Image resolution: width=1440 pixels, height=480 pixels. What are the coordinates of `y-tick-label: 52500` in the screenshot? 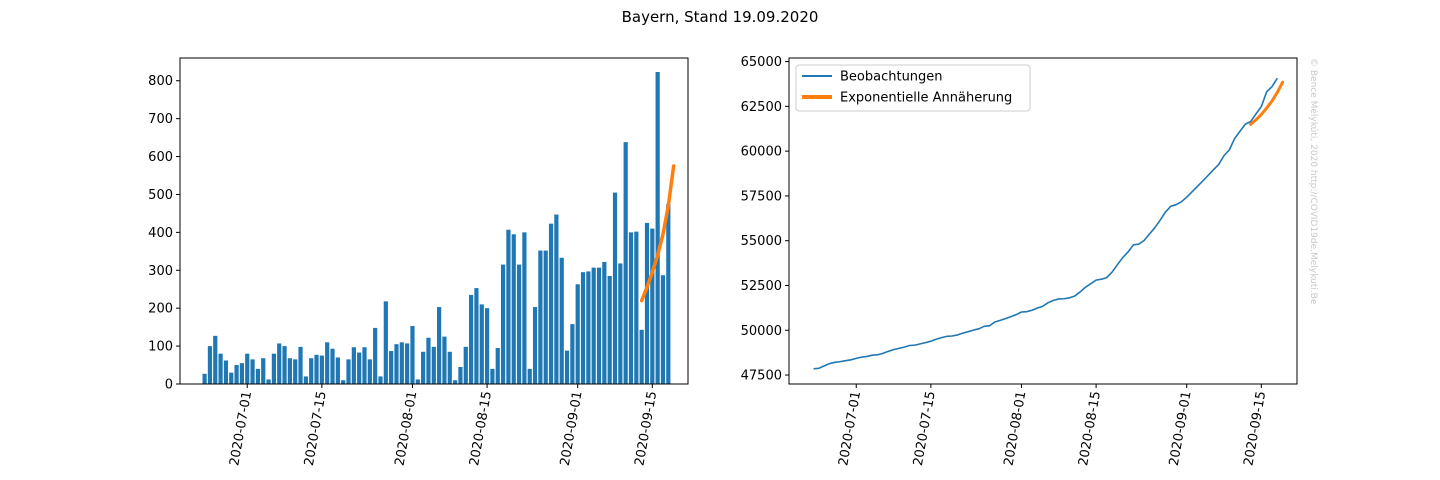 It's located at (761, 286).